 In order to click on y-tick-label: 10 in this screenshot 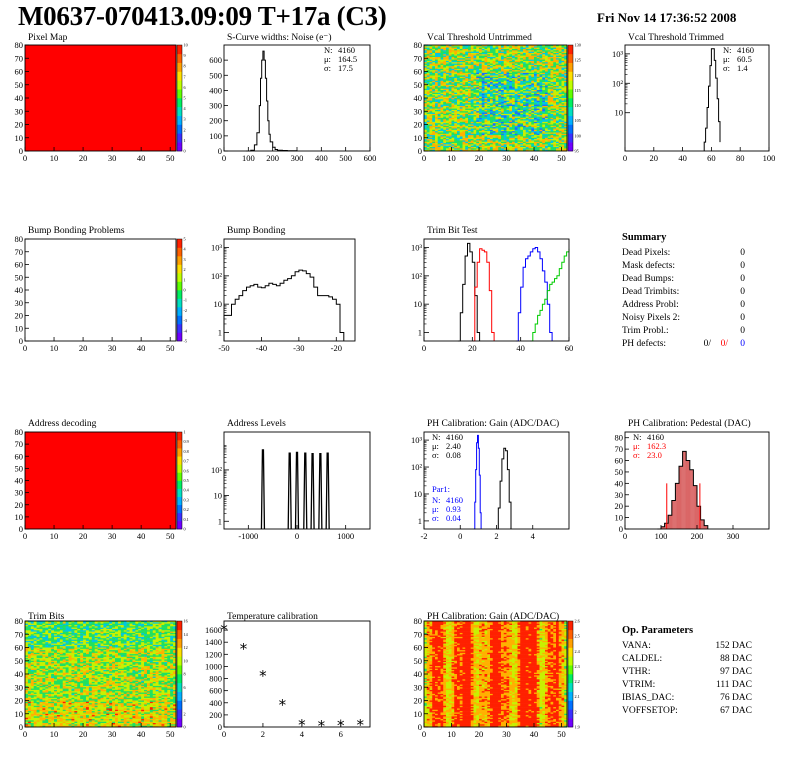, I will do `click(218, 304)`.